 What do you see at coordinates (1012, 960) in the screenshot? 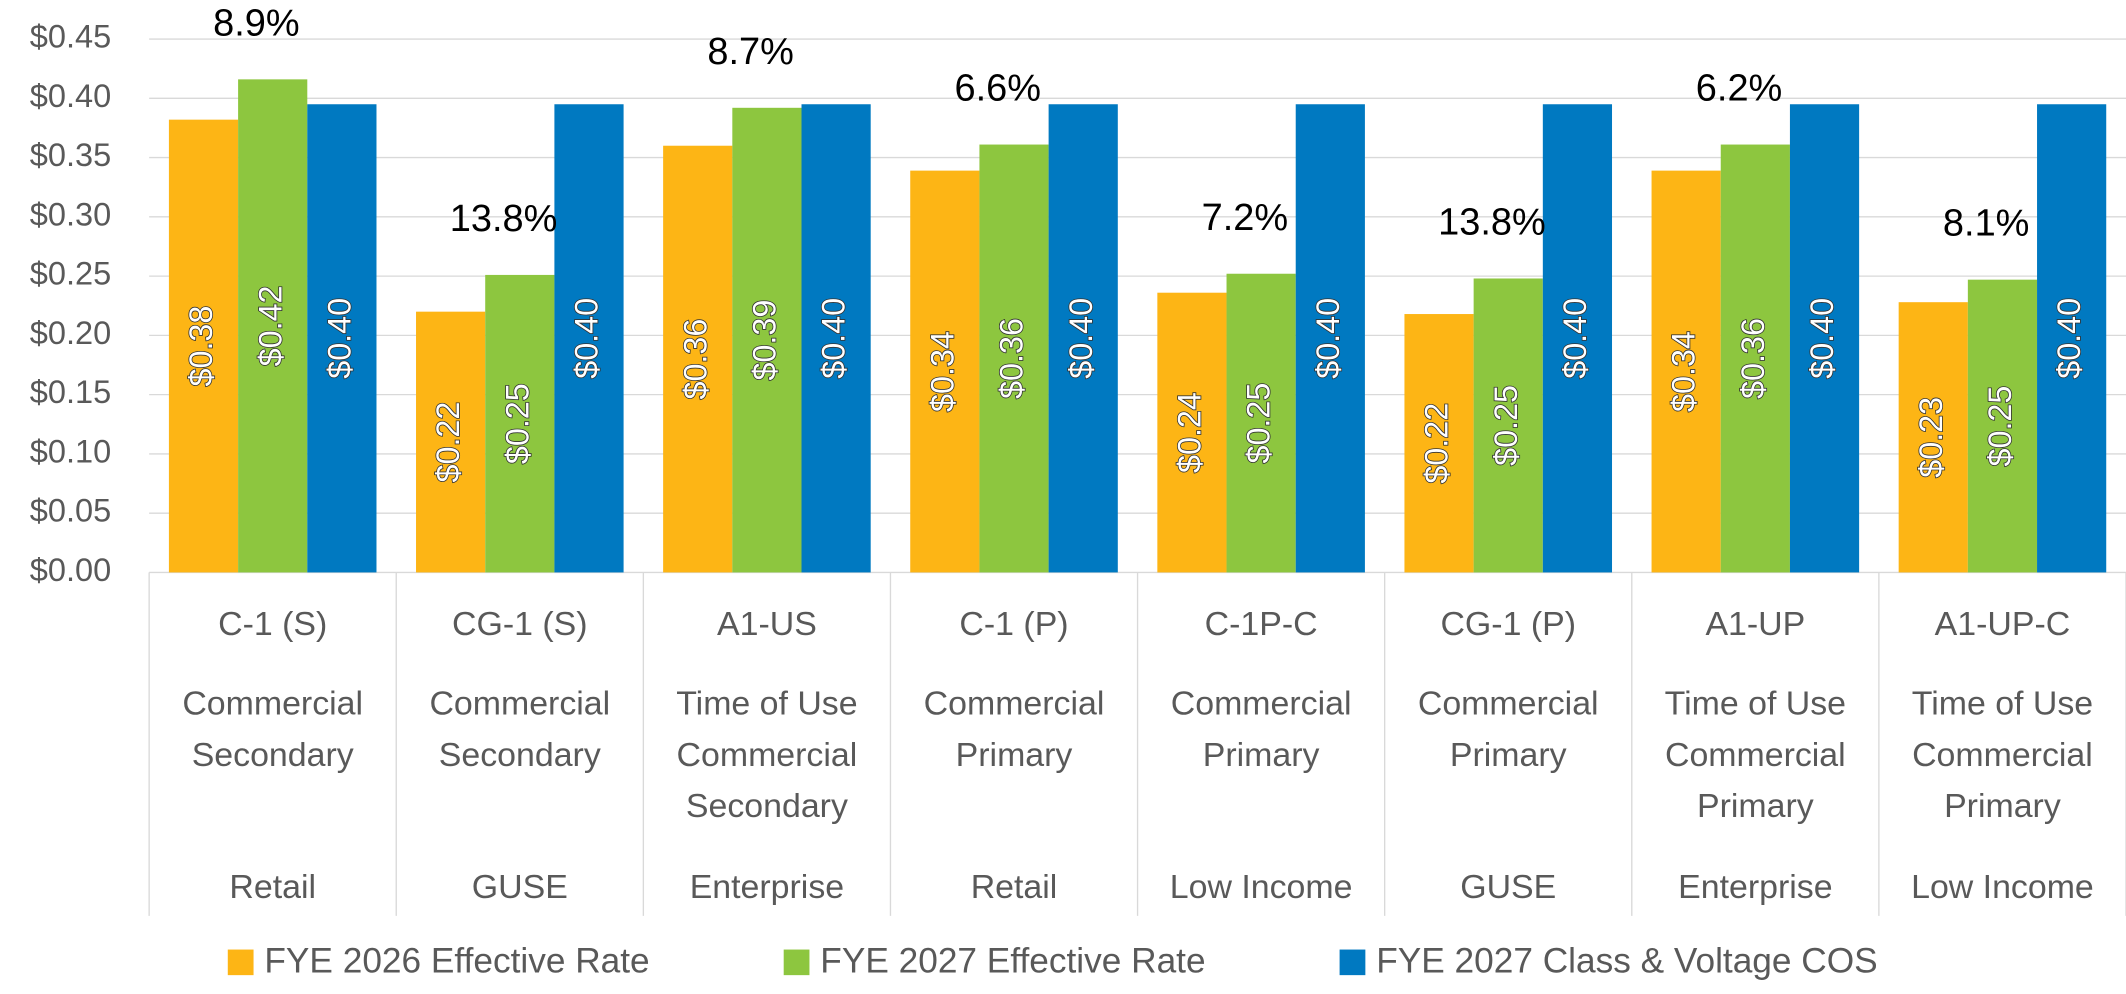
I see `legend-label: FYE 2027 Effective Rate` at bounding box center [1012, 960].